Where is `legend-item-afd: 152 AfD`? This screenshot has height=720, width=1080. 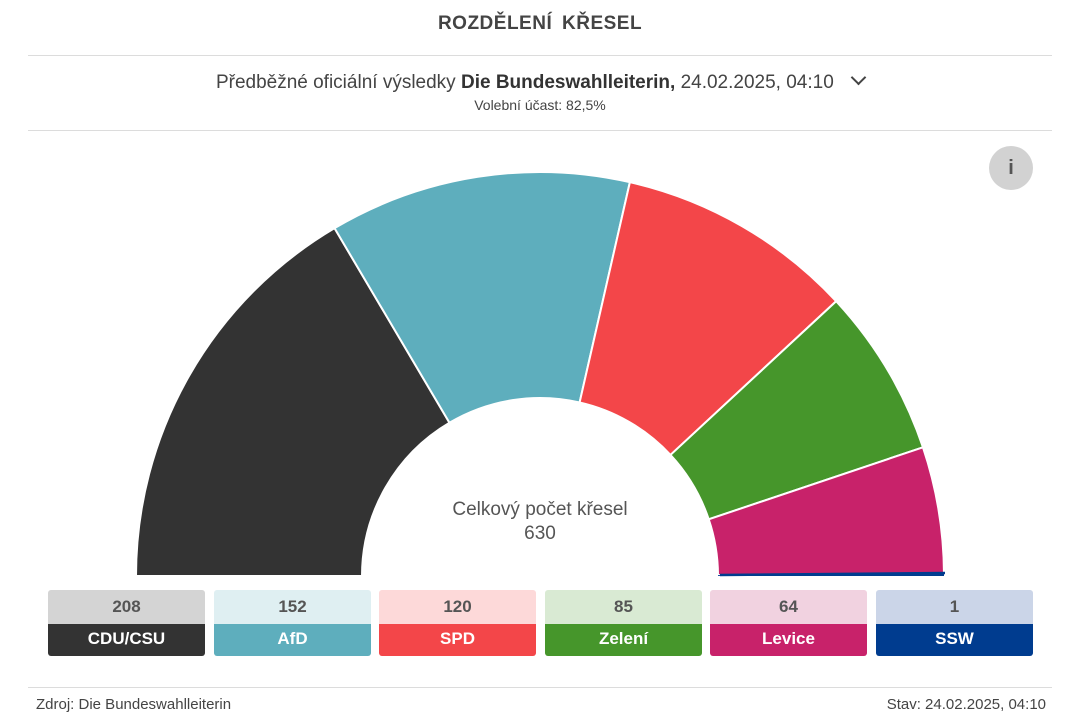
legend-item-afd: 152 AfD is located at coordinates (292, 623).